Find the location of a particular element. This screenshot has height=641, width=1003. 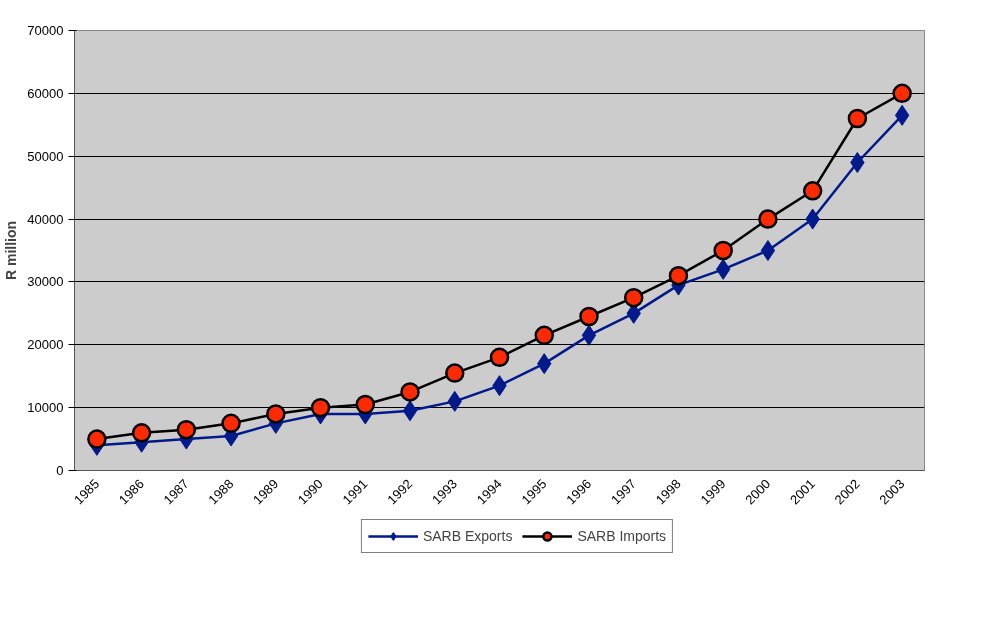

y-tick-label: 40000 is located at coordinates (45, 219).